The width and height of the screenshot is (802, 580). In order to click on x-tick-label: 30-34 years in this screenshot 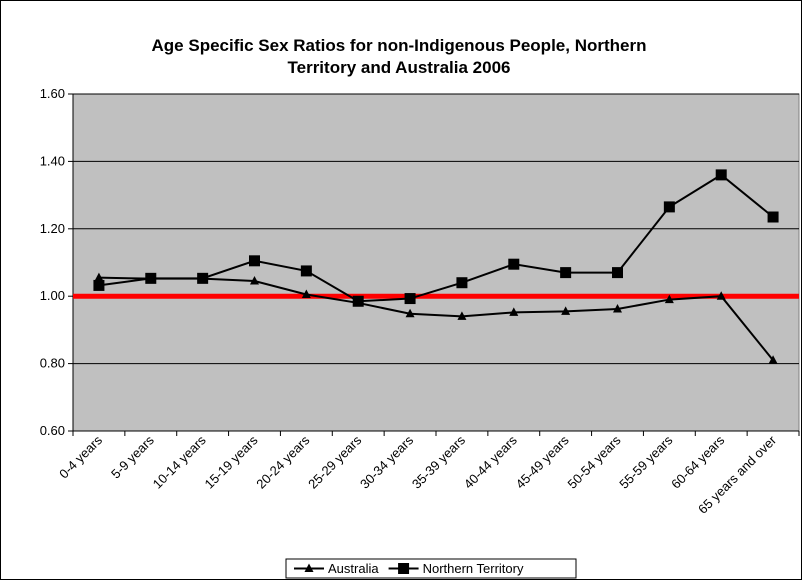, I will do `click(387, 462)`.